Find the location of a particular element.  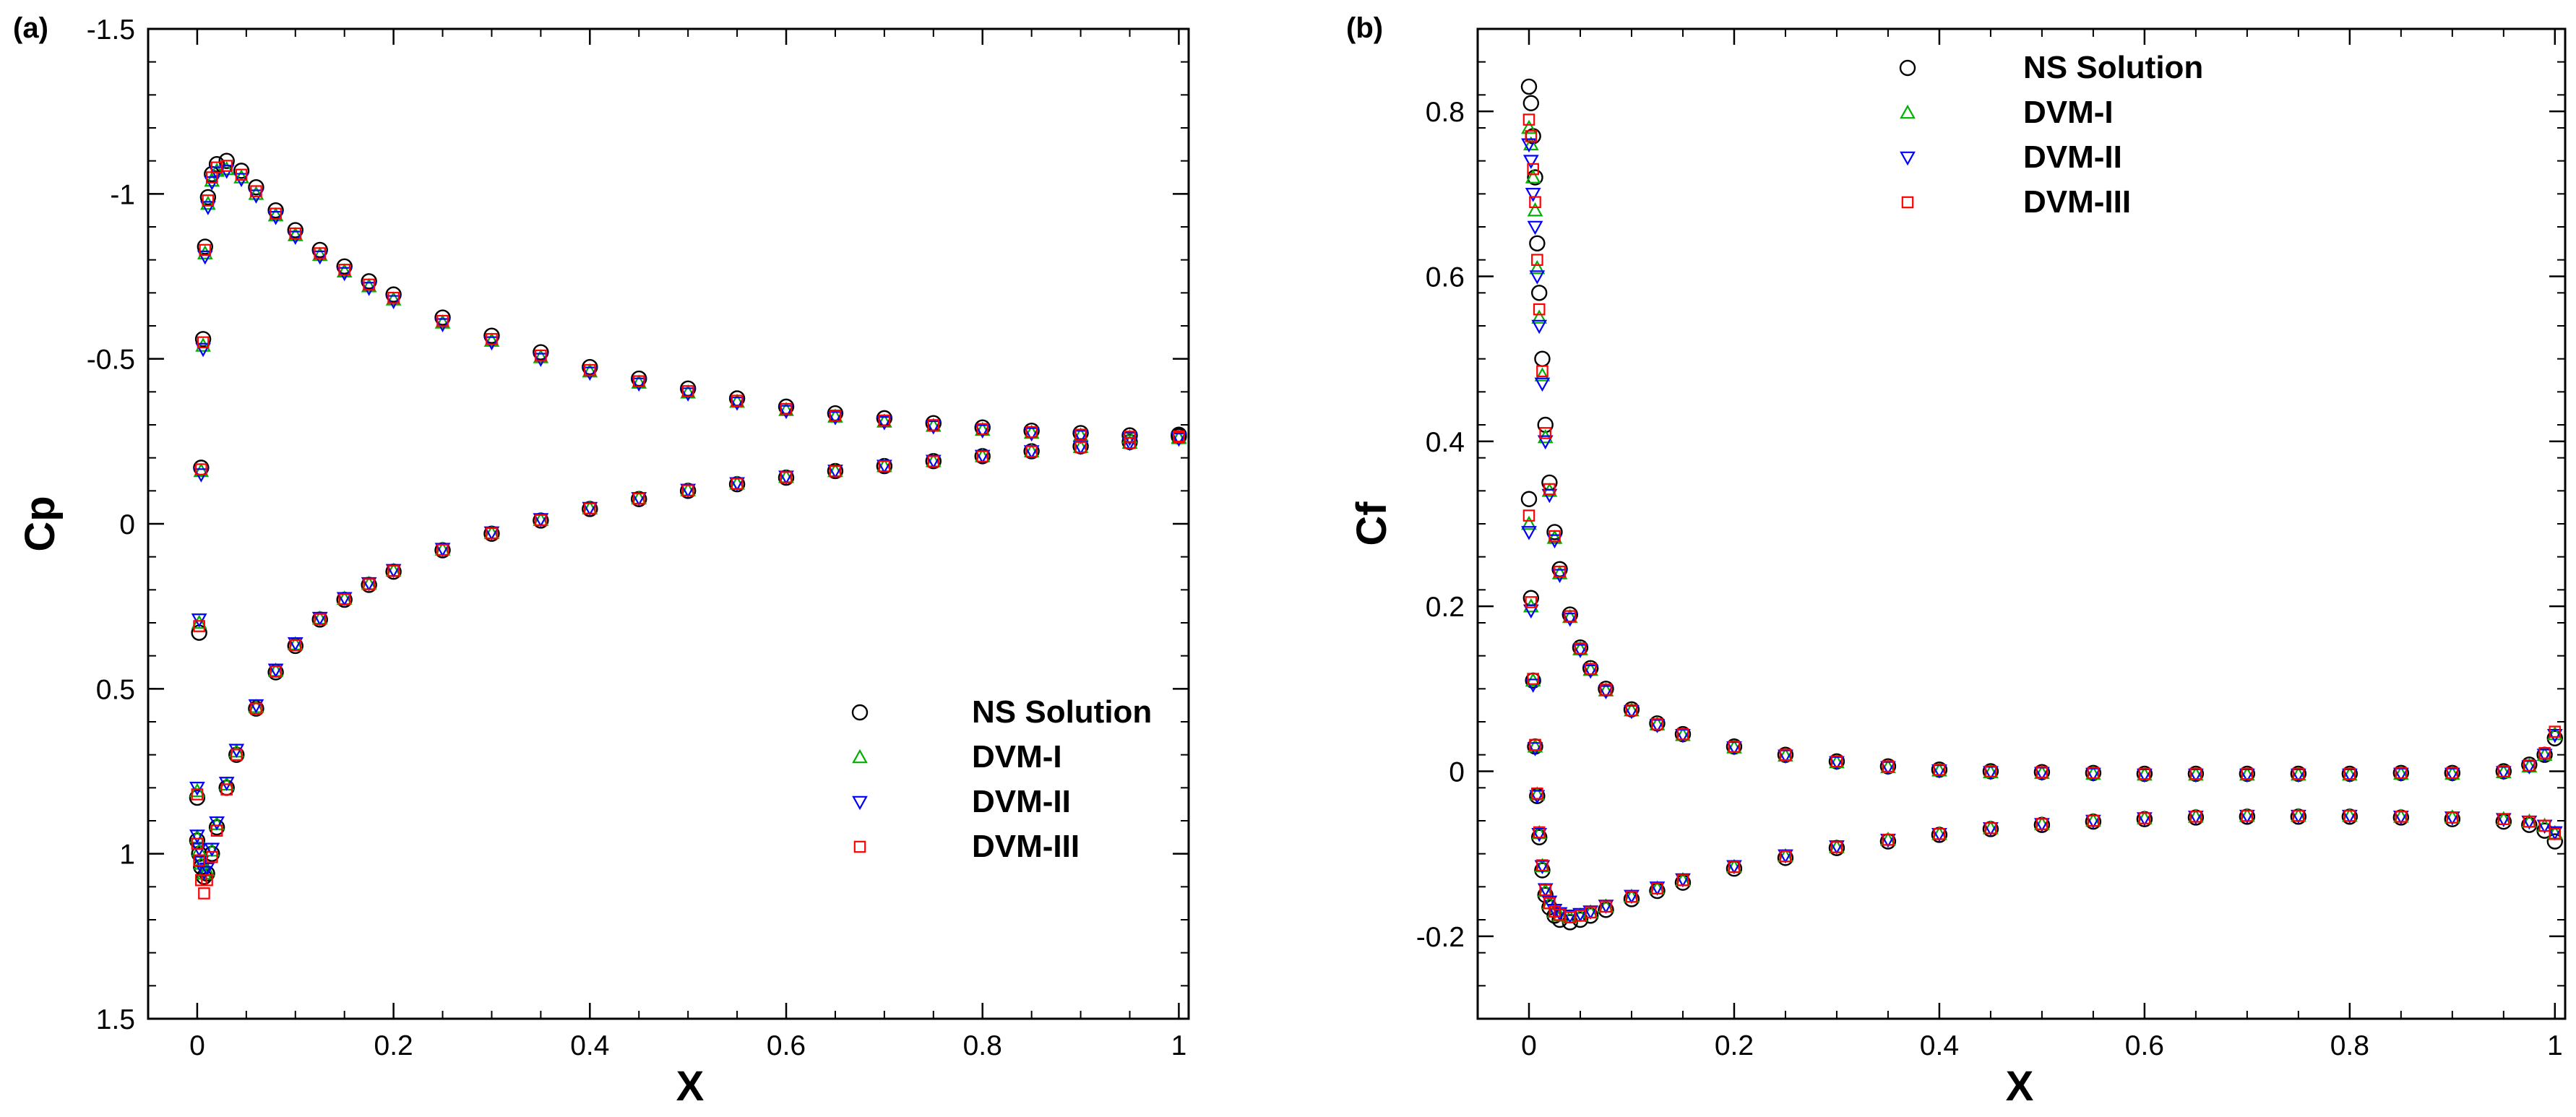

y-tick-label: -0.5 is located at coordinates (111, 360).